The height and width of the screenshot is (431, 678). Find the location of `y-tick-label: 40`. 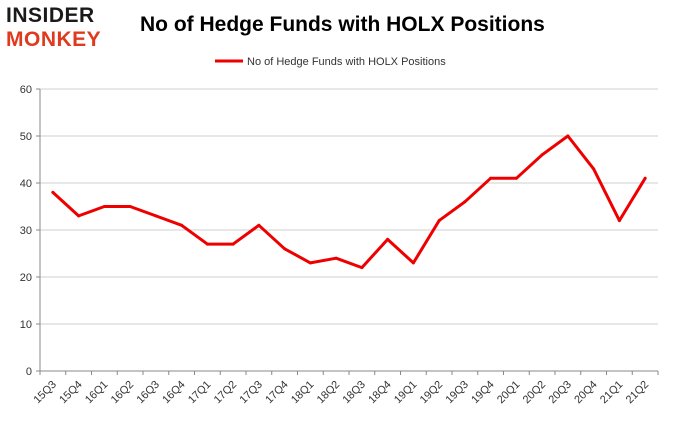

y-tick-label: 40 is located at coordinates (26, 184).